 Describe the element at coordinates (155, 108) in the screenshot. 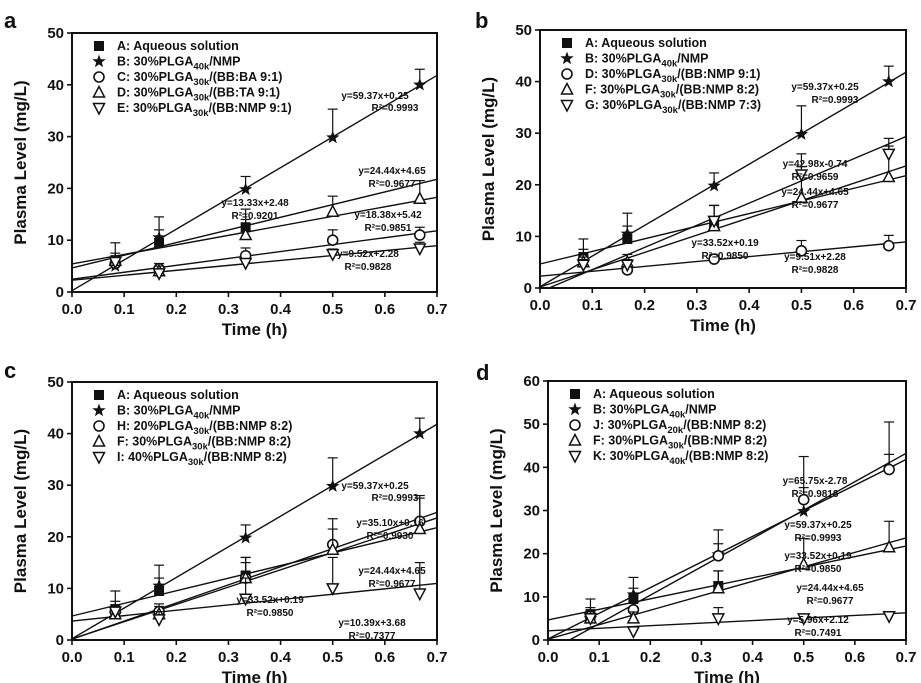

I see `legend-label-main: E: 30%PLGA` at that location.